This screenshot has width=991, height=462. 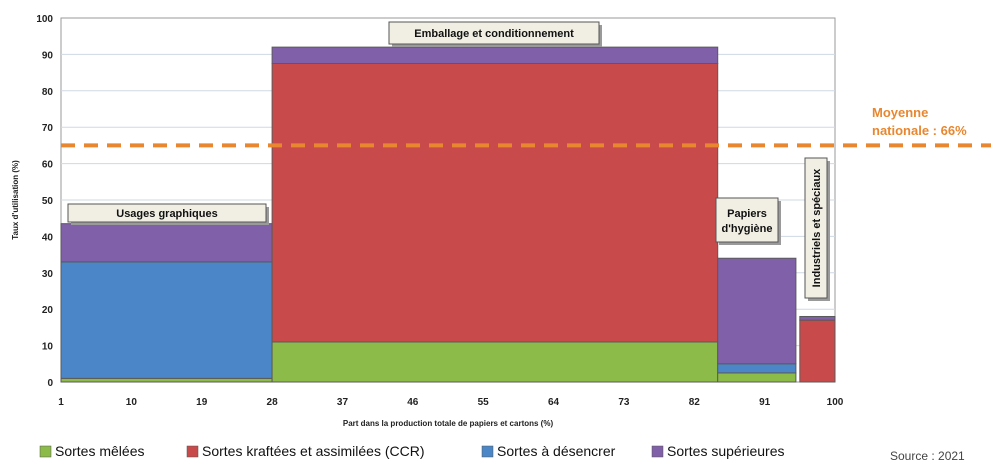 I want to click on group-label: Industriels et spéciaux, so click(x=817, y=229).